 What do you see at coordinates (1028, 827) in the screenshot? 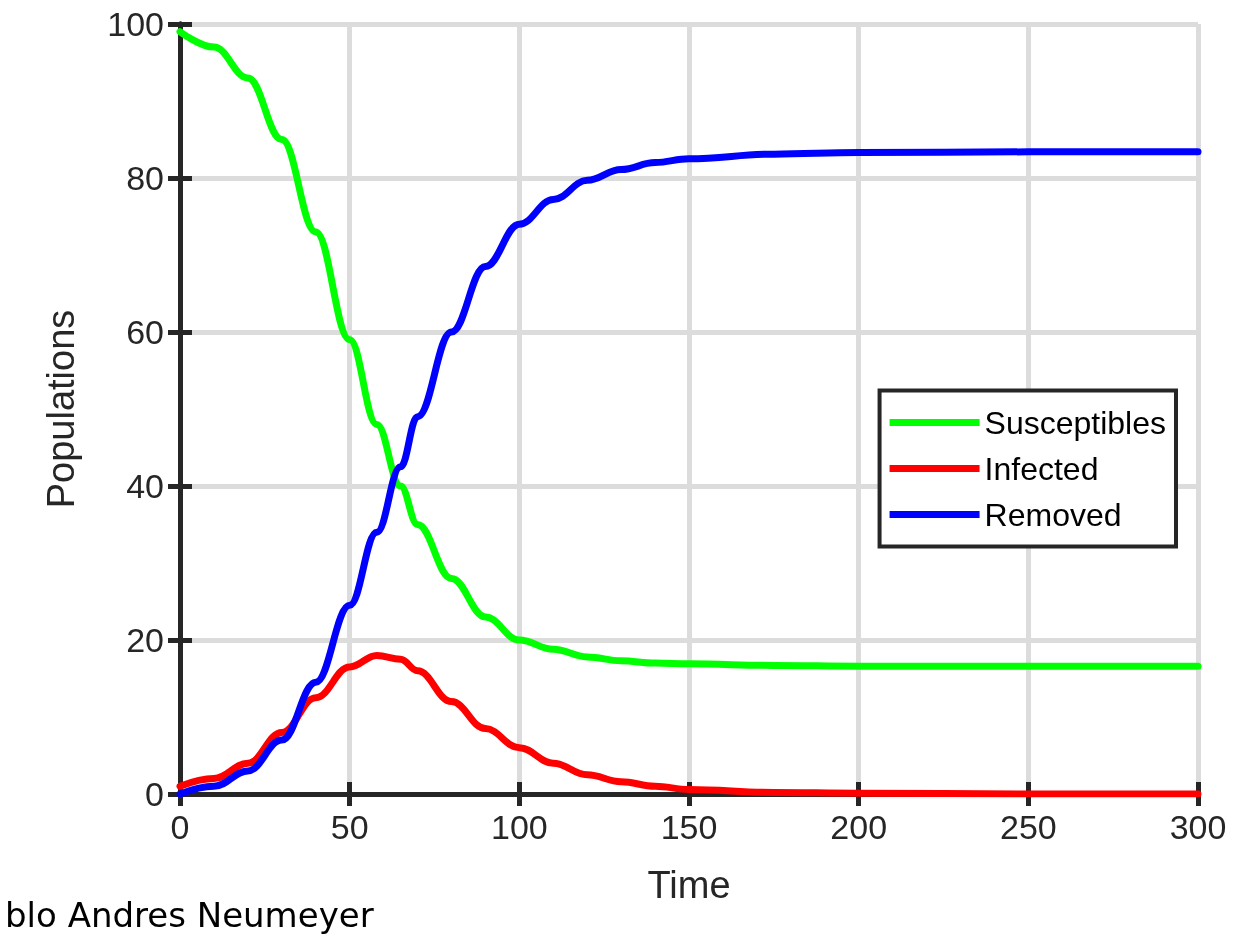
I see `x-tick-label: 250` at bounding box center [1028, 827].